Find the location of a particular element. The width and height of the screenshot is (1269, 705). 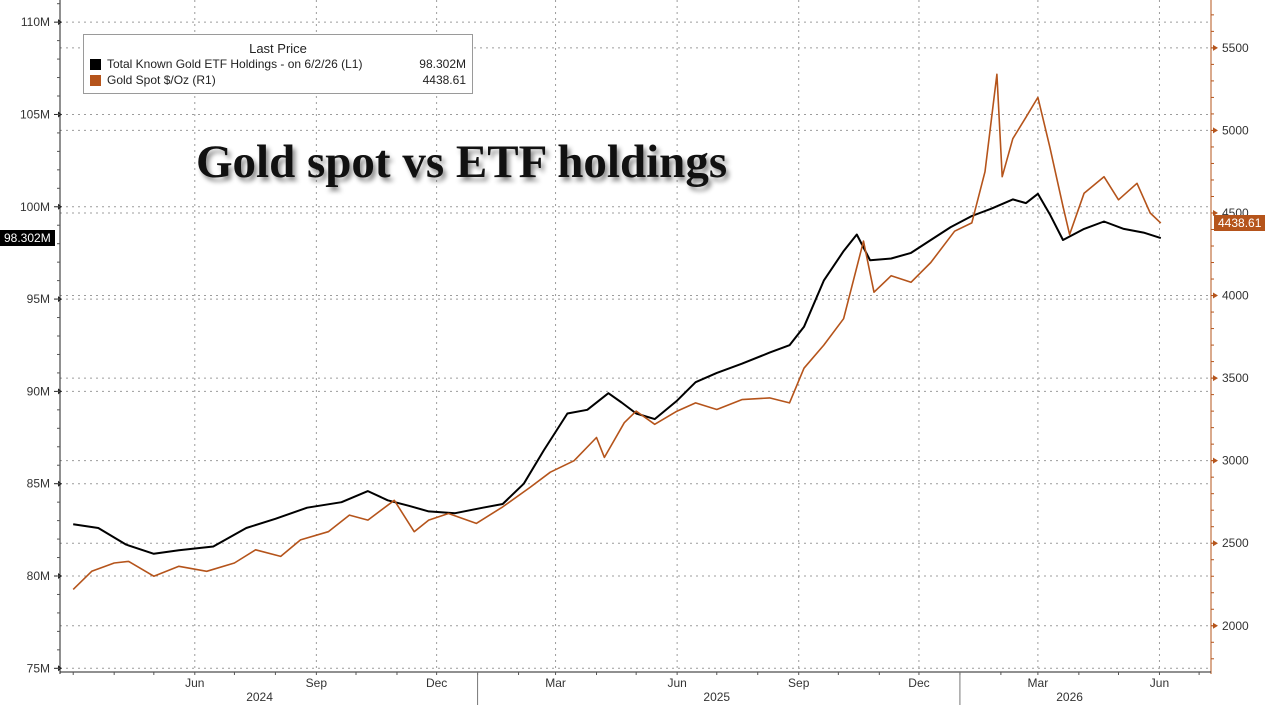

legend-entry-gold-spot: Gold Spot $/Oz (R1) 4438.61 is located at coordinates (278, 80).